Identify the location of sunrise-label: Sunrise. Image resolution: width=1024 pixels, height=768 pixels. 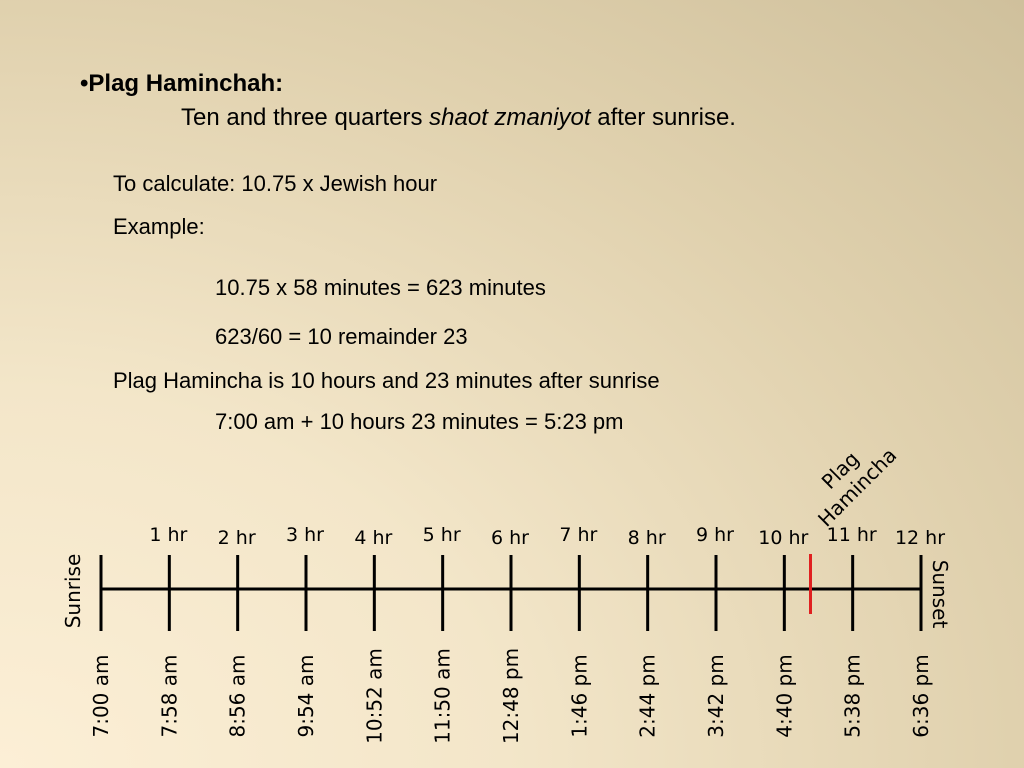
(73, 591).